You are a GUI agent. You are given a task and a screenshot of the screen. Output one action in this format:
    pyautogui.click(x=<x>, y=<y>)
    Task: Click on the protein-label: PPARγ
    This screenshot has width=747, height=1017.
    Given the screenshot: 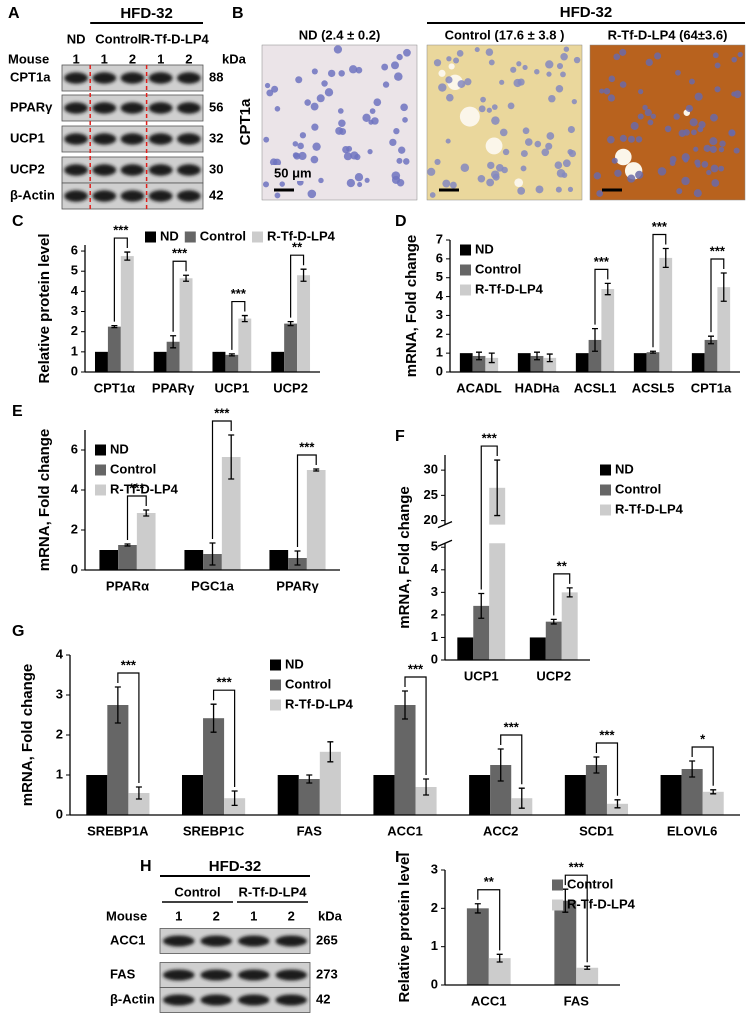 What is the action you would take?
    pyautogui.click(x=31, y=106)
    